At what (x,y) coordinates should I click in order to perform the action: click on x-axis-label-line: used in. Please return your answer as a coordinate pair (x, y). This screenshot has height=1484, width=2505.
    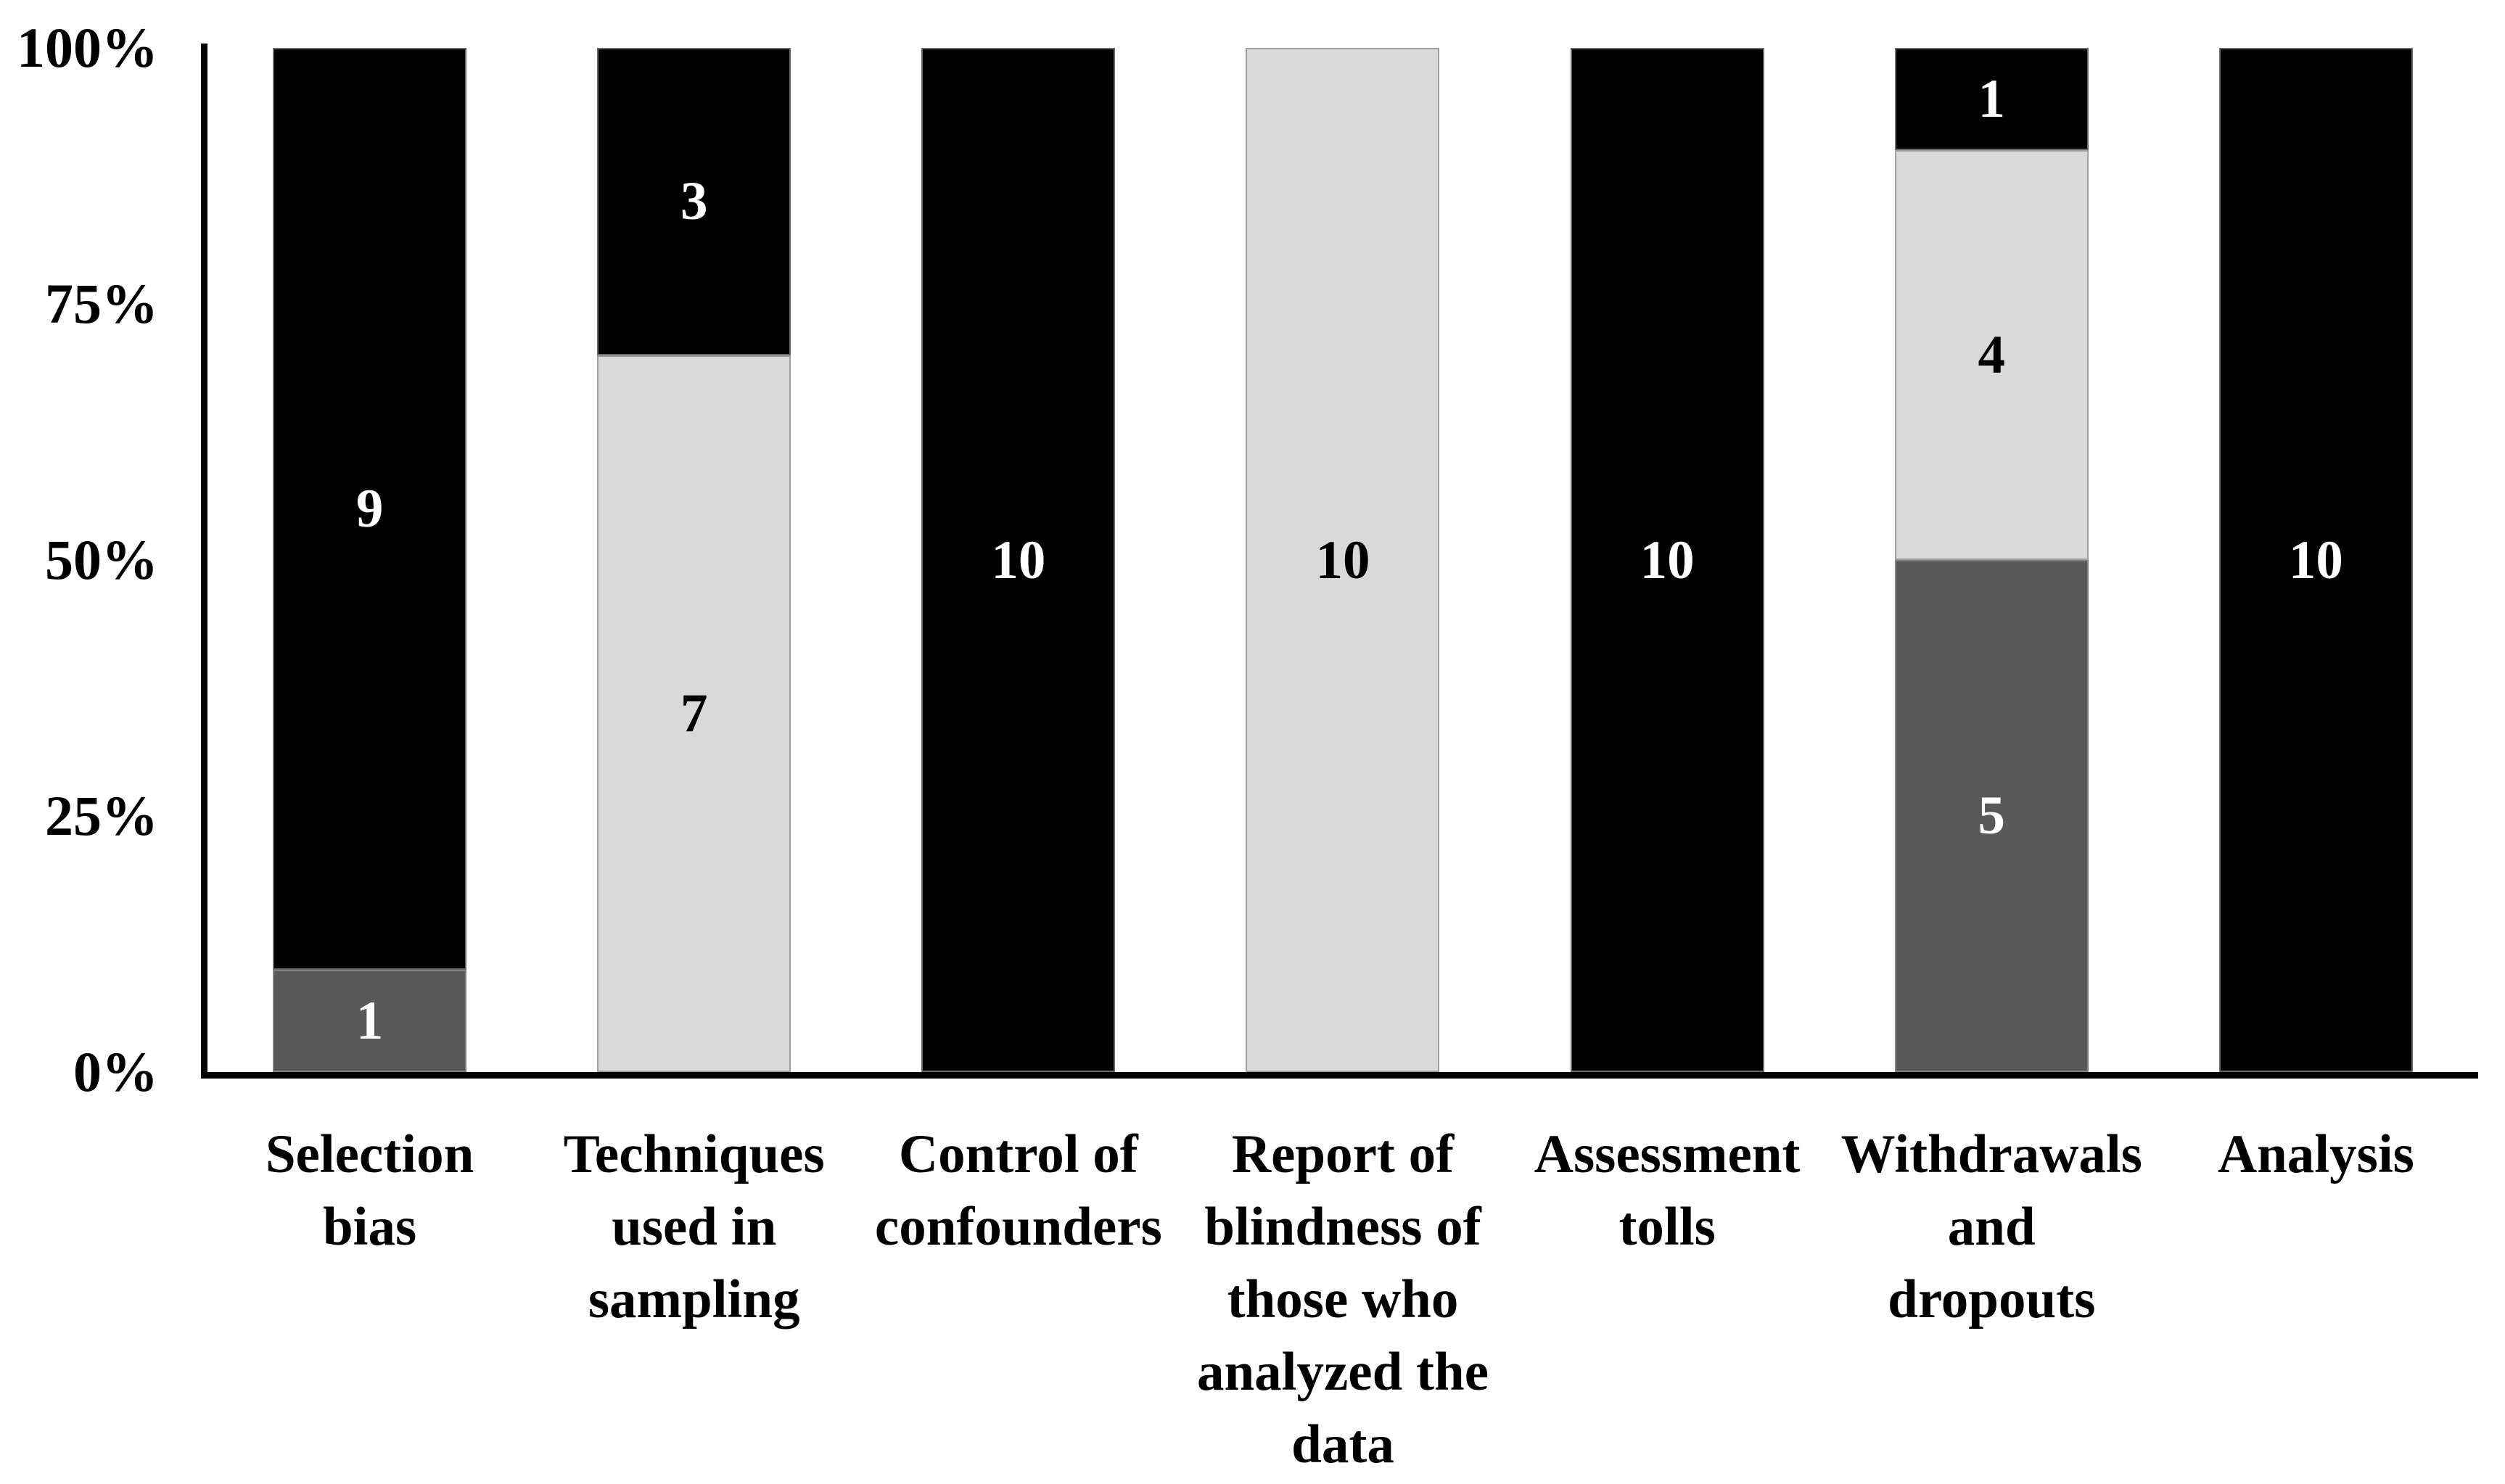
    Looking at the image, I should click on (694, 1227).